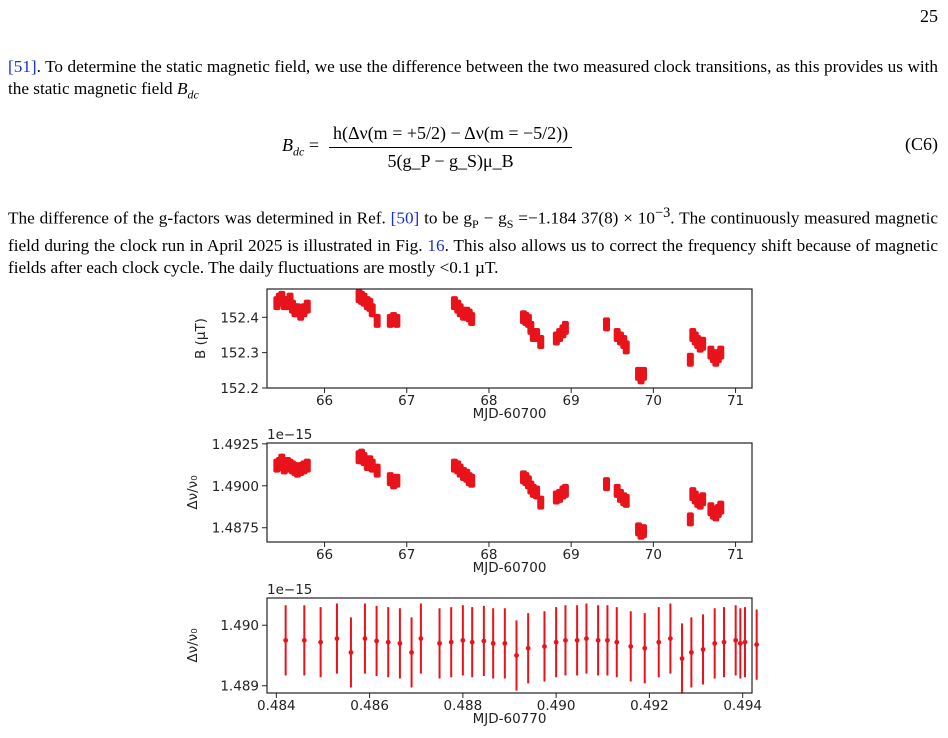  Describe the element at coordinates (324, 555) in the screenshot. I see `x-tick-label: 66` at that location.